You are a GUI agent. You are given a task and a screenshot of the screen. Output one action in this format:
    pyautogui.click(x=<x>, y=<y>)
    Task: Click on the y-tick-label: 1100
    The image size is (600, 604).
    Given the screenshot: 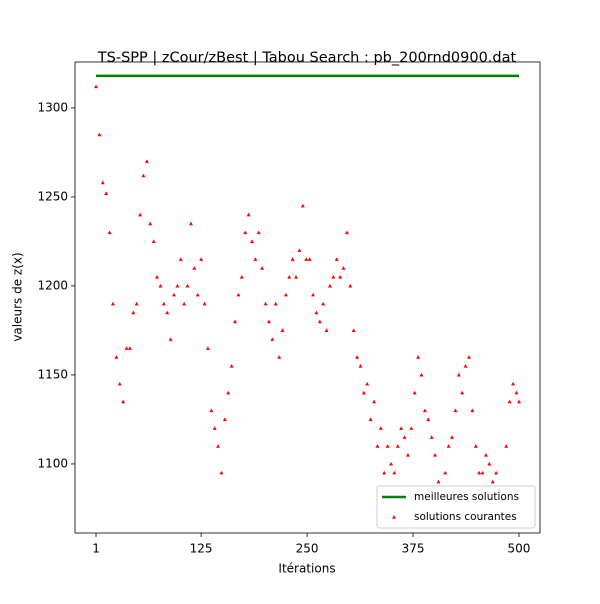 What is the action you would take?
    pyautogui.click(x=52, y=463)
    